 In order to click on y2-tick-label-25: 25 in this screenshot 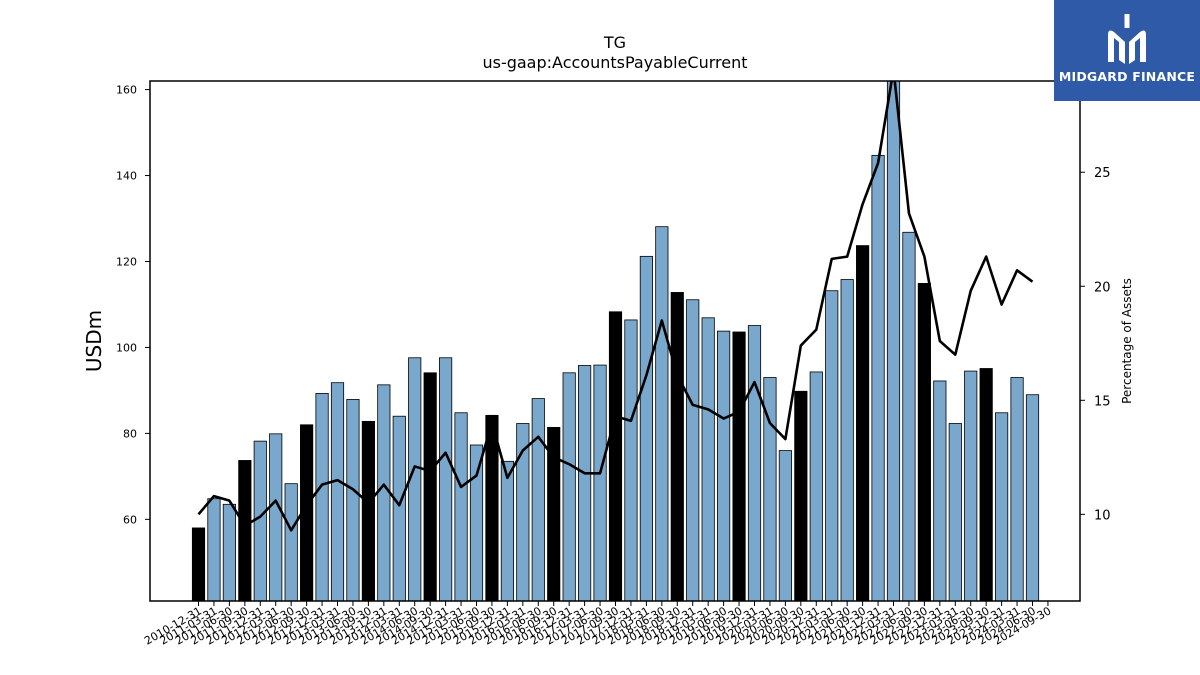, I will do `click(1102, 173)`.